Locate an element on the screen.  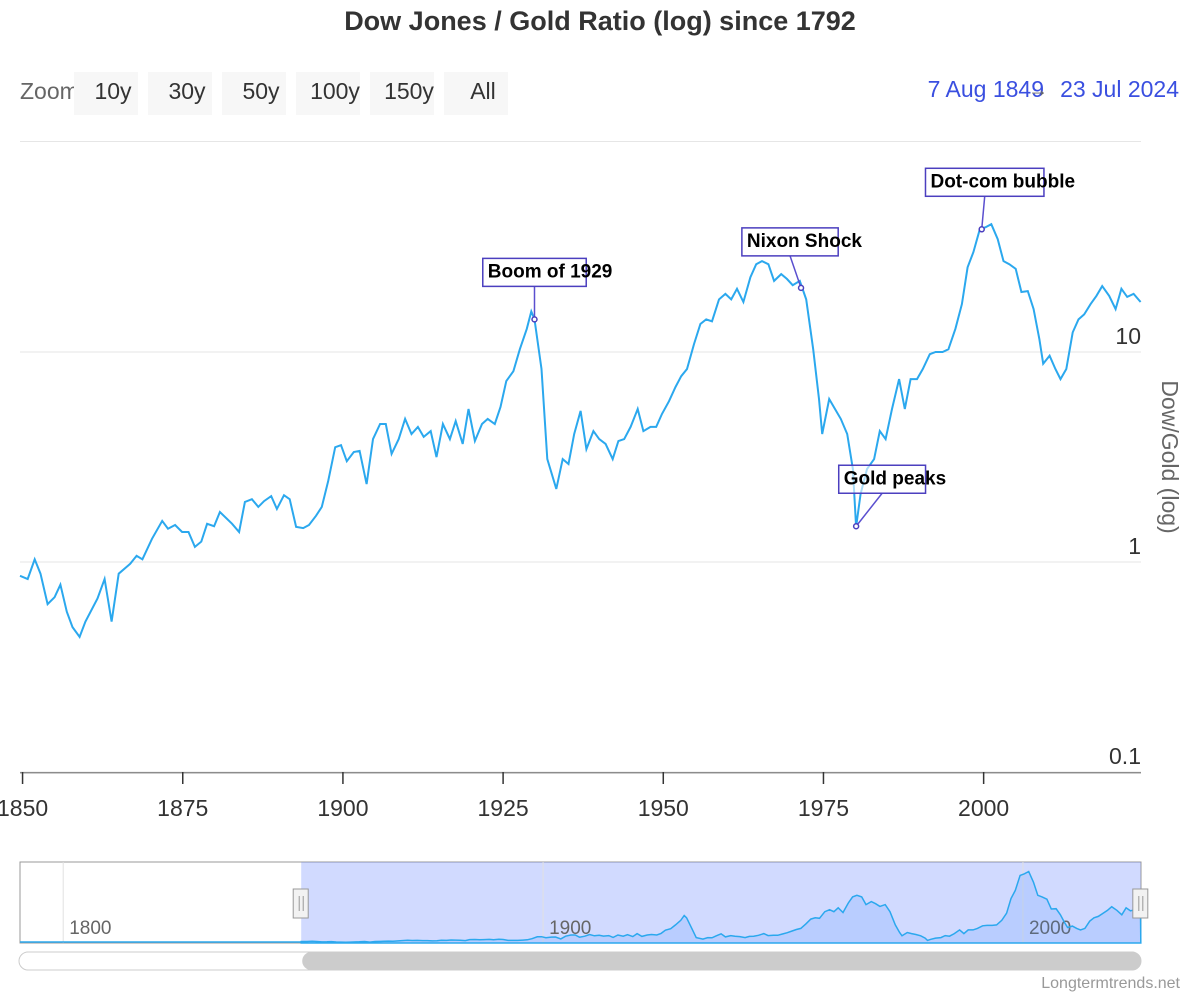
x-tick-label: 1850 is located at coordinates (24, 808).